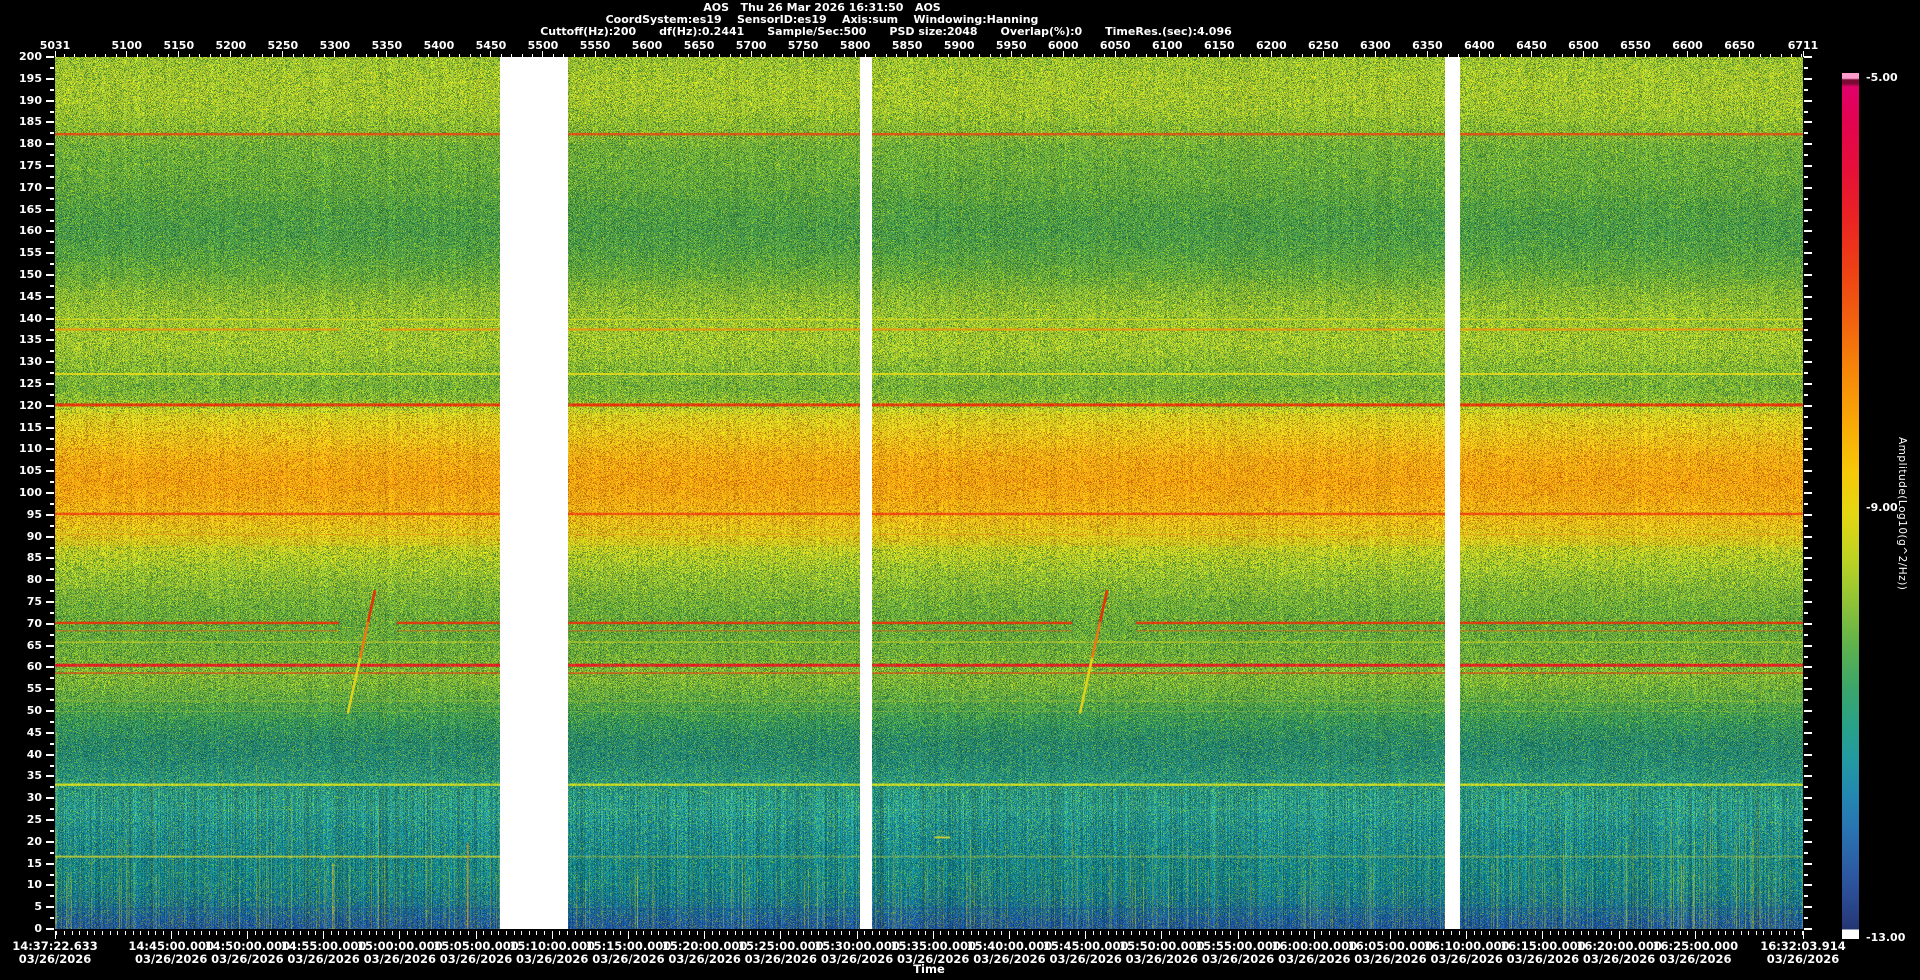 This screenshot has height=980, width=1920. What do you see at coordinates (476, 946) in the screenshot?
I see `time-axis-label: 15:05:00.000` at bounding box center [476, 946].